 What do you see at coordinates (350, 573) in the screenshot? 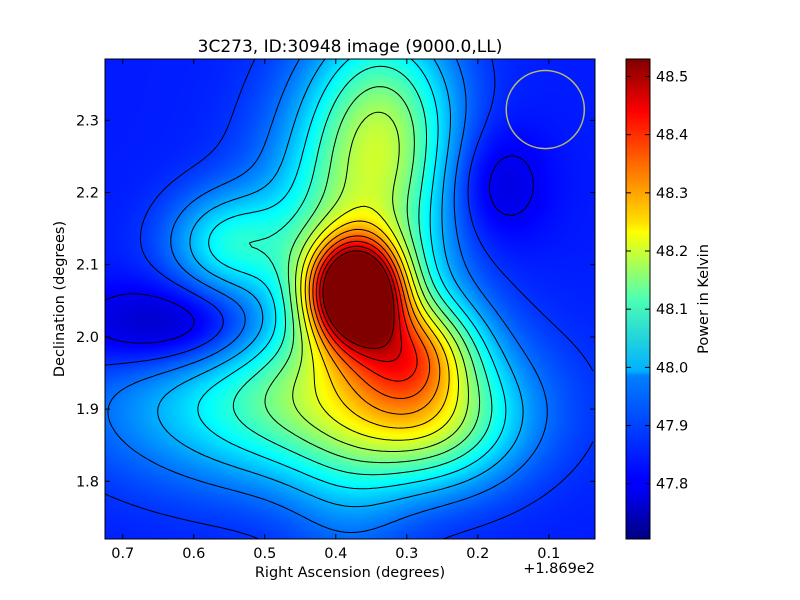
I see `x-axis-label: Right Ascension (degrees)` at bounding box center [350, 573].